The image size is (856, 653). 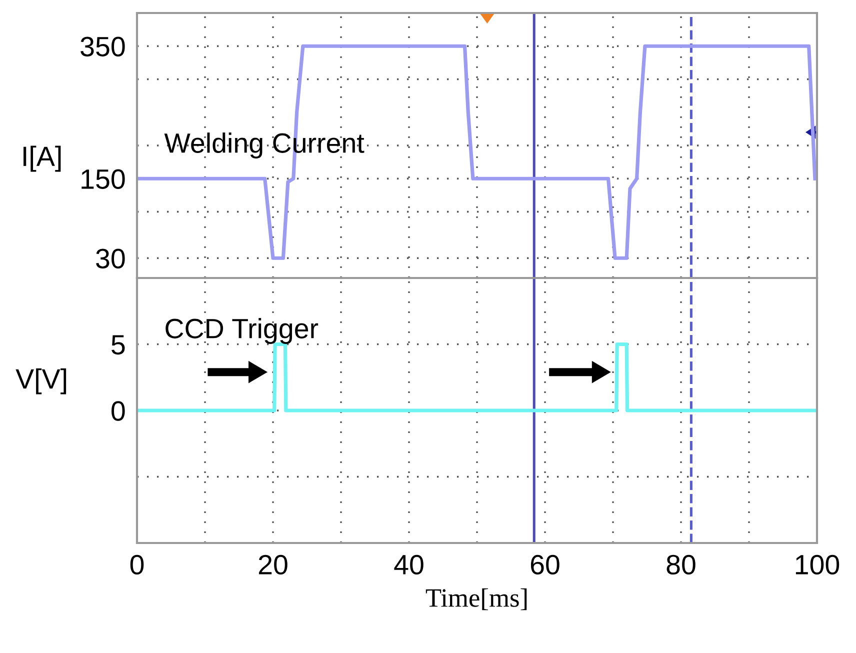 I want to click on y-tick-label: 30, so click(x=110, y=258).